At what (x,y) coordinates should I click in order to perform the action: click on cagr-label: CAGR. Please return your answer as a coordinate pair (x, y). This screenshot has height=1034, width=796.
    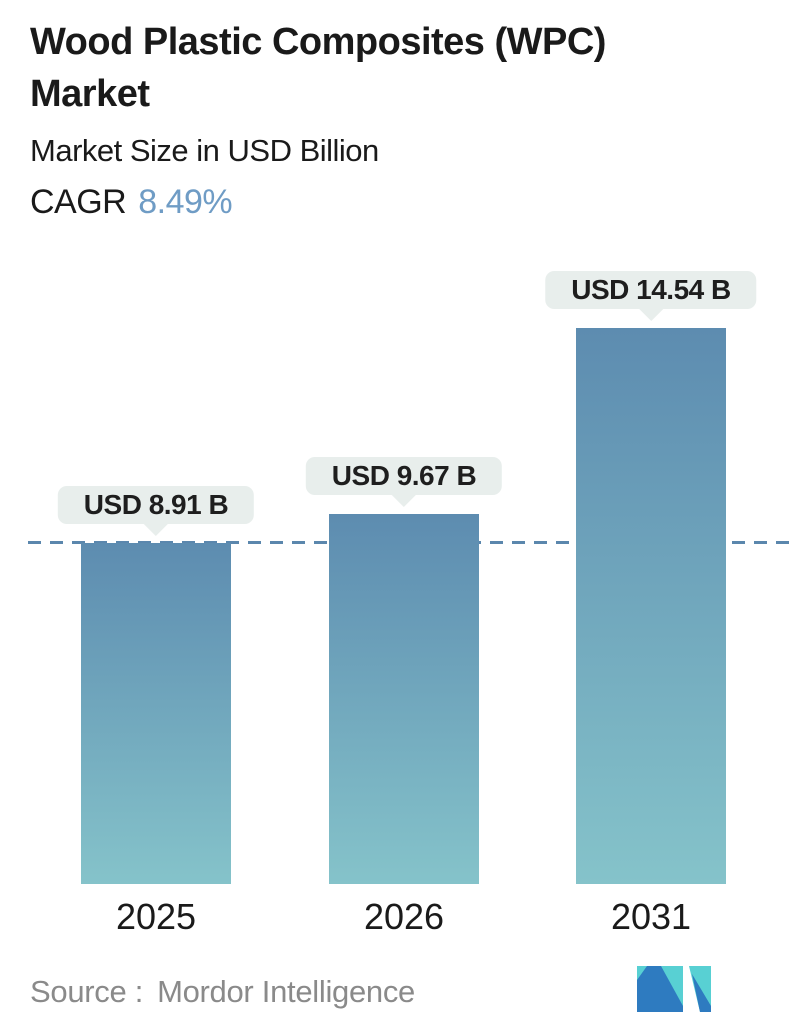
    Looking at the image, I should click on (78, 202).